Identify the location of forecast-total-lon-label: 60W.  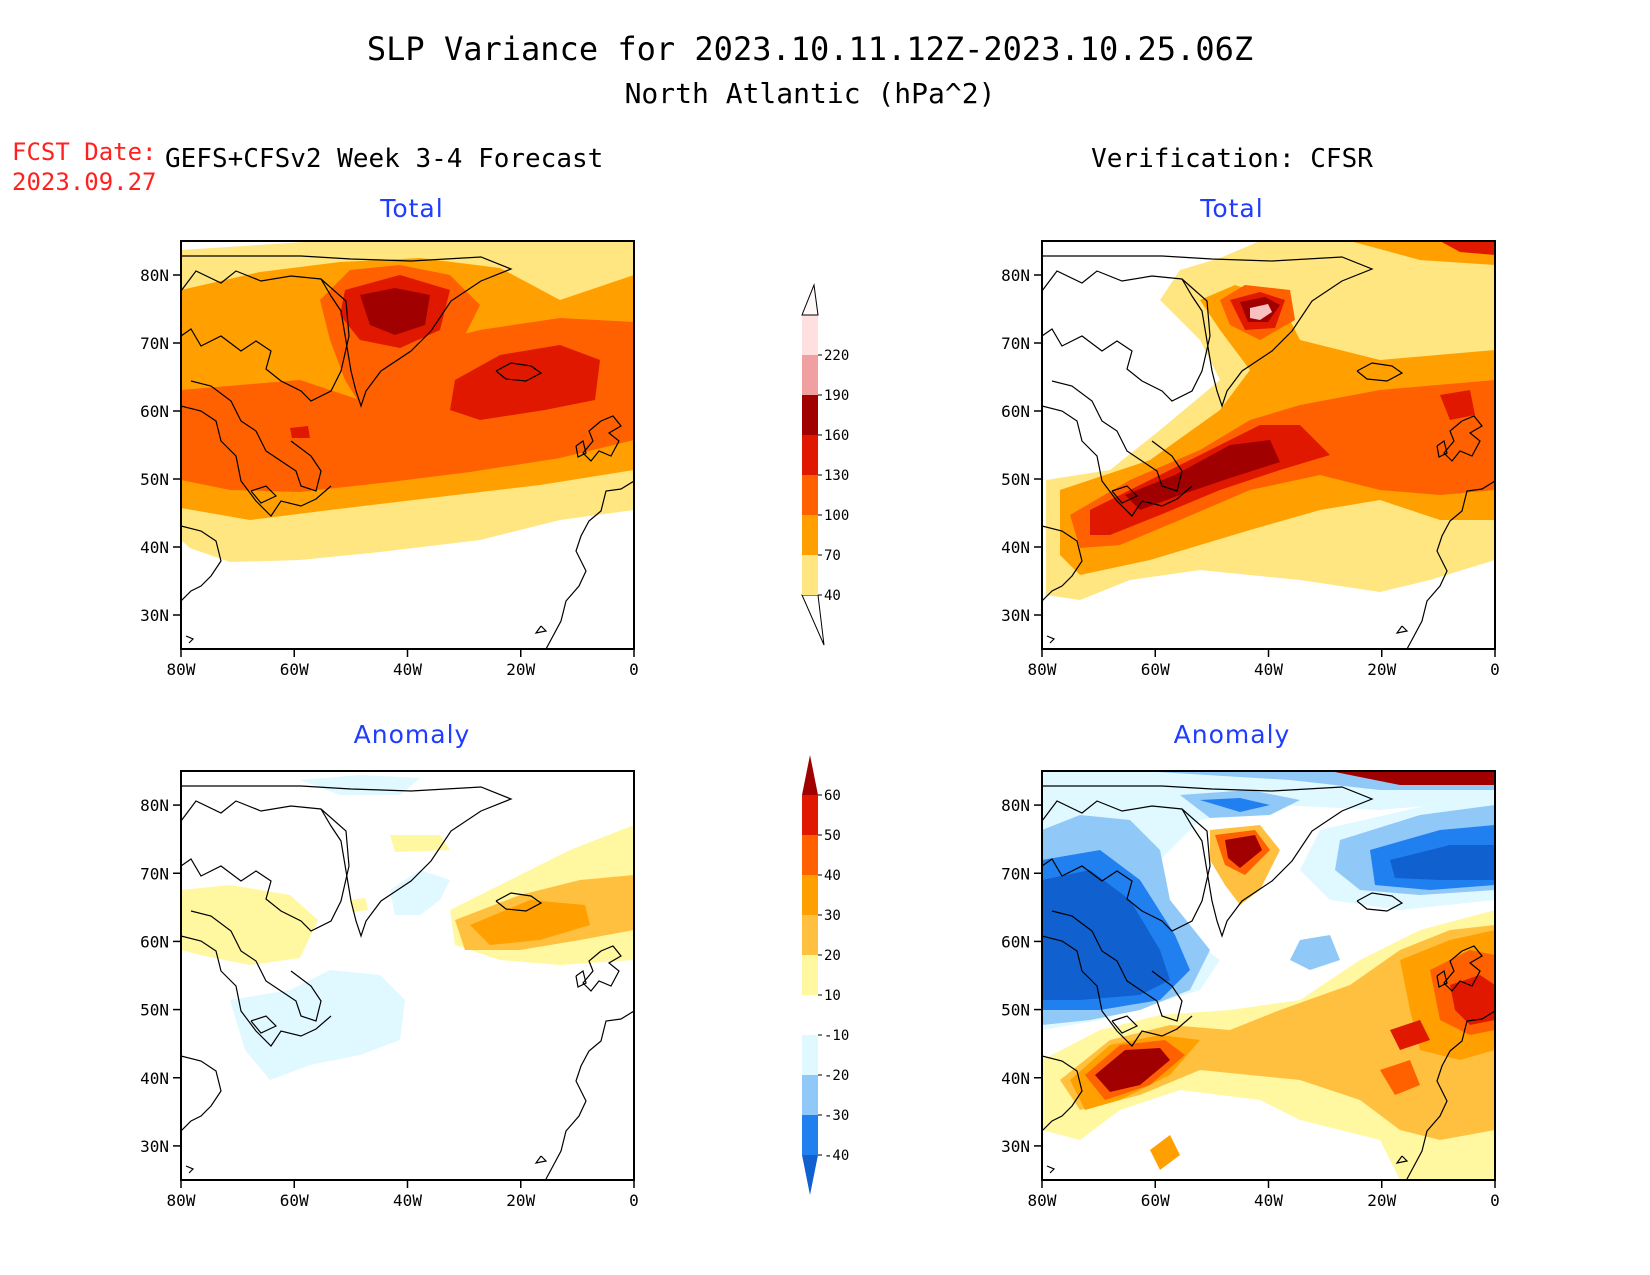
(294, 669).